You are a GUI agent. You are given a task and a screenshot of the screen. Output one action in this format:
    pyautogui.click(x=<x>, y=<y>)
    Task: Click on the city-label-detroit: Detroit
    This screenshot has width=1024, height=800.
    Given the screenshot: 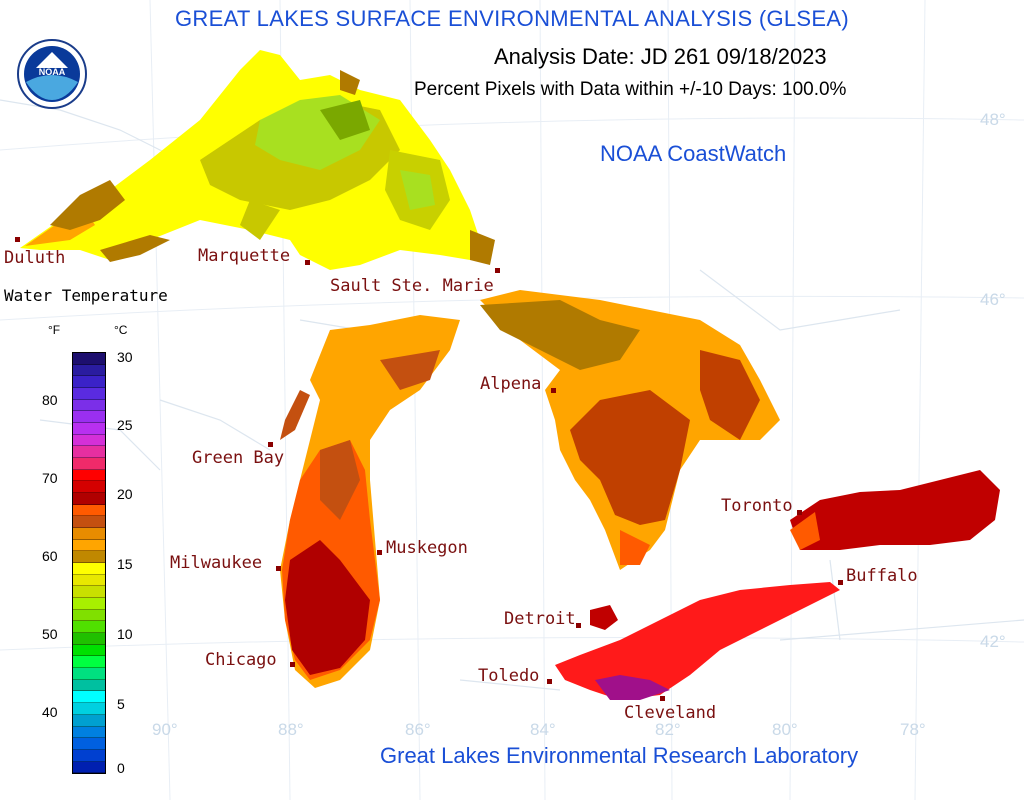 What is the action you would take?
    pyautogui.click(x=540, y=619)
    